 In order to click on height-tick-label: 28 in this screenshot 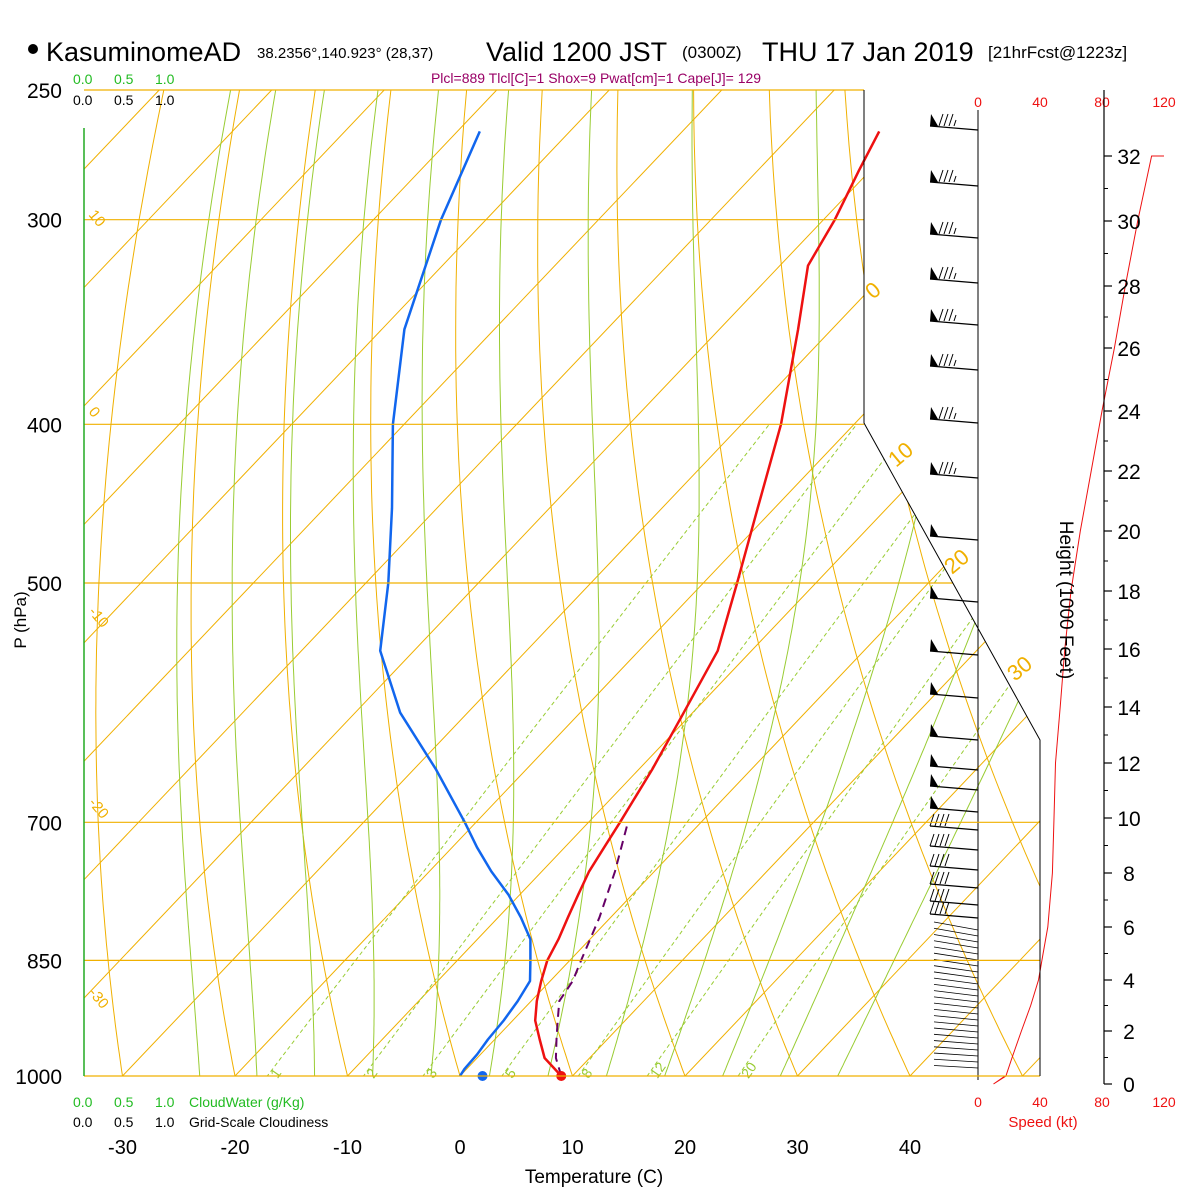, I will do `click(1128, 287)`.